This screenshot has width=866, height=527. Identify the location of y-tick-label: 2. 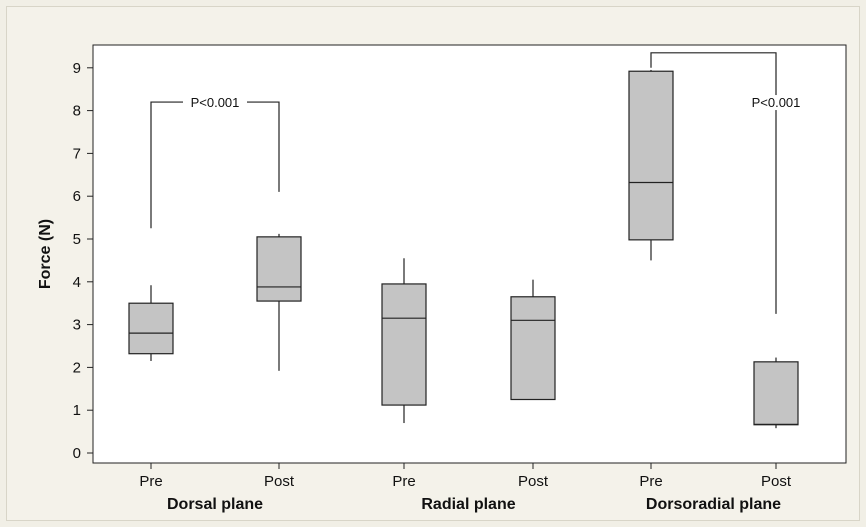
(77, 367).